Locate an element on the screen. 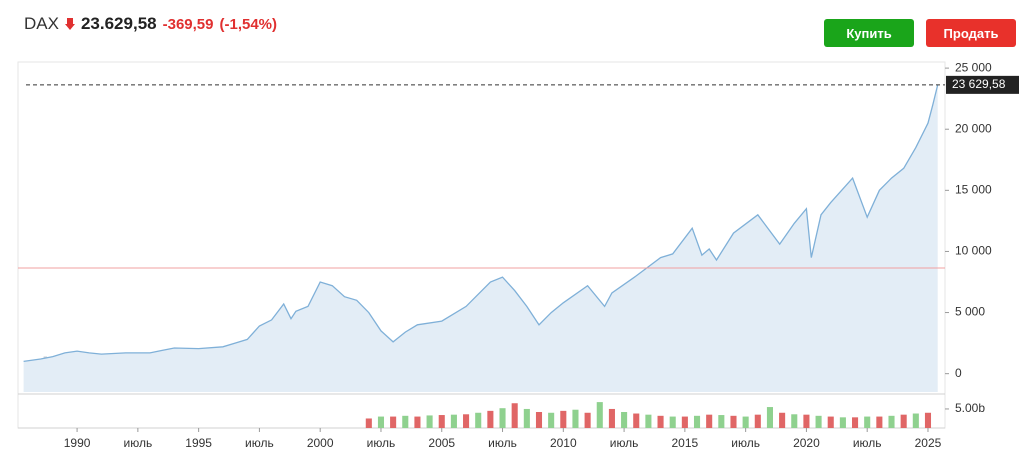  y-tick-label: 10 000 is located at coordinates (973, 251).